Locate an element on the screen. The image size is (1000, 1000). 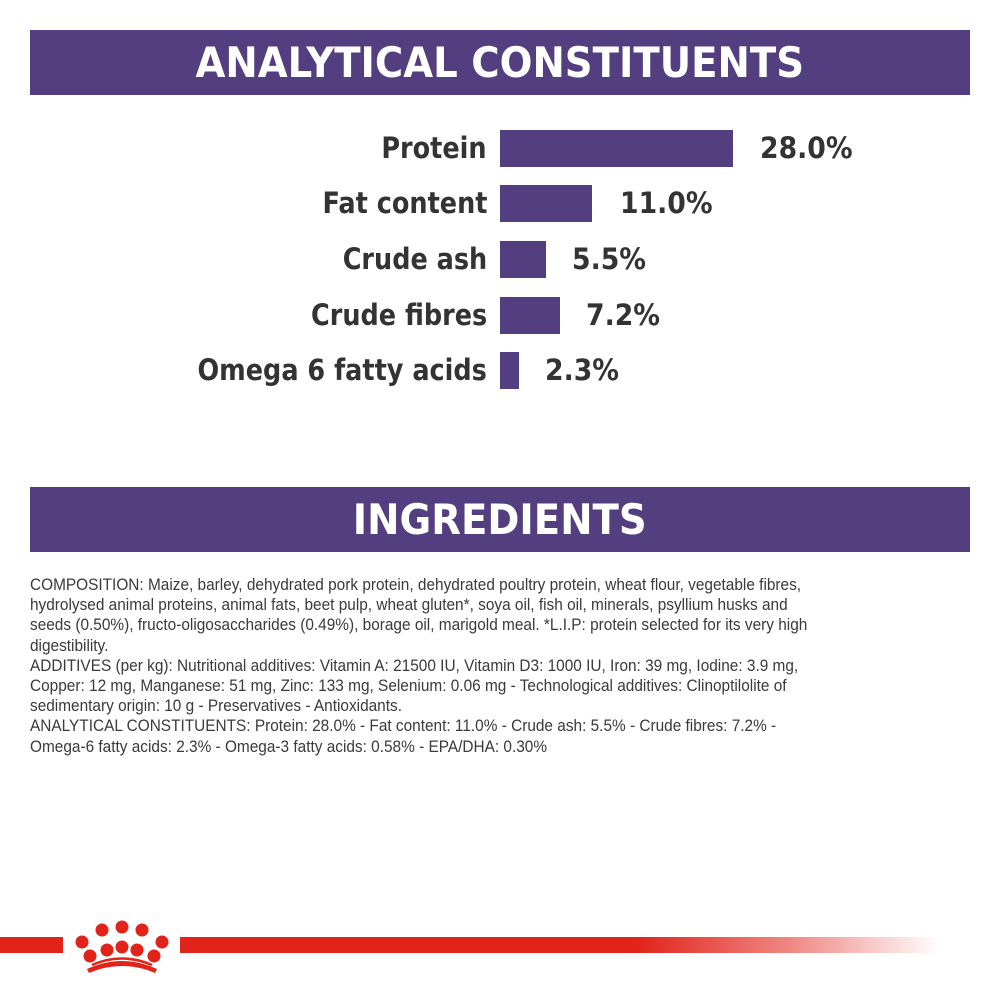
bar-label: Fat content is located at coordinates (404, 203).